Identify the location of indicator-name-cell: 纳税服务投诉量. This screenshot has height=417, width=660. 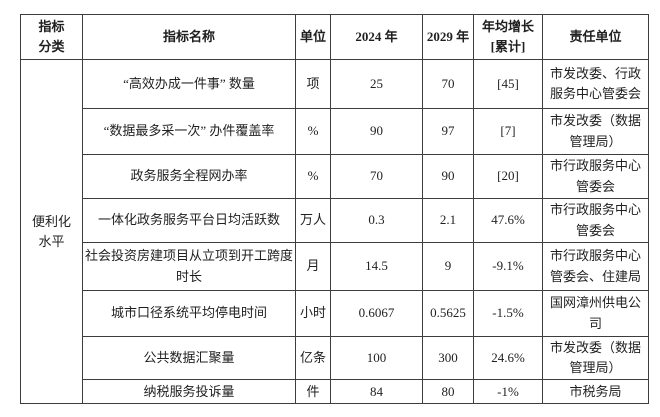
(189, 392).